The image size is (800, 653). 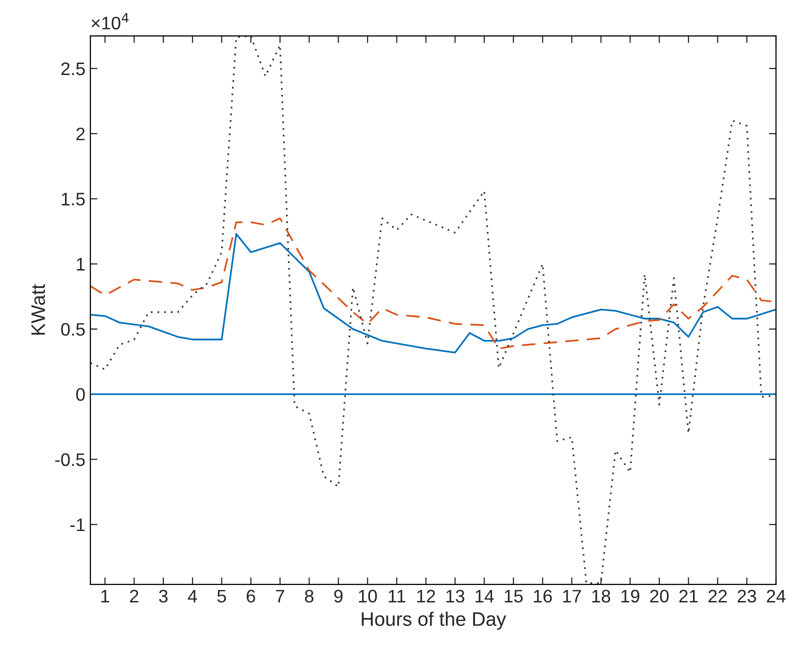 What do you see at coordinates (601, 596) in the screenshot?
I see `x-tick-label: 18` at bounding box center [601, 596].